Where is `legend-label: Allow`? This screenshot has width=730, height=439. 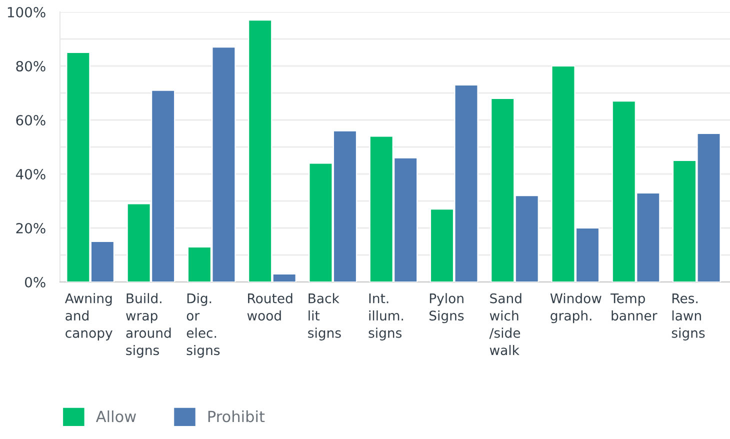
legend-label: Allow is located at coordinates (116, 416).